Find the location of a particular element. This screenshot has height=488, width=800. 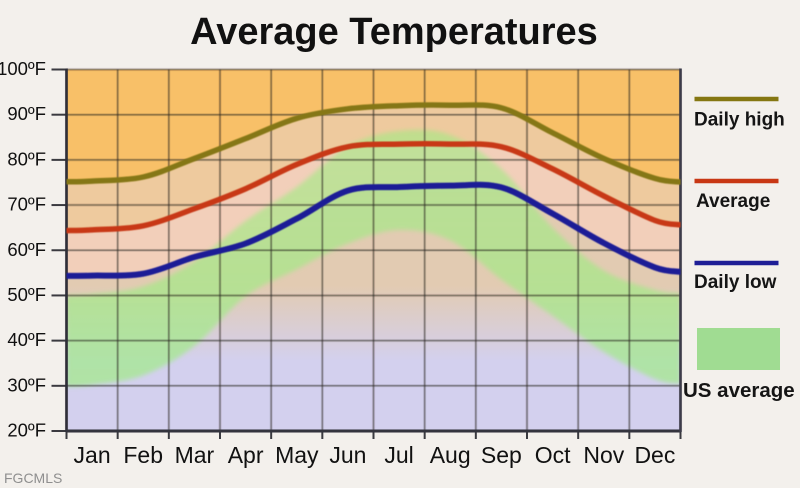

svg-text: Nov is located at coordinates (603, 455).